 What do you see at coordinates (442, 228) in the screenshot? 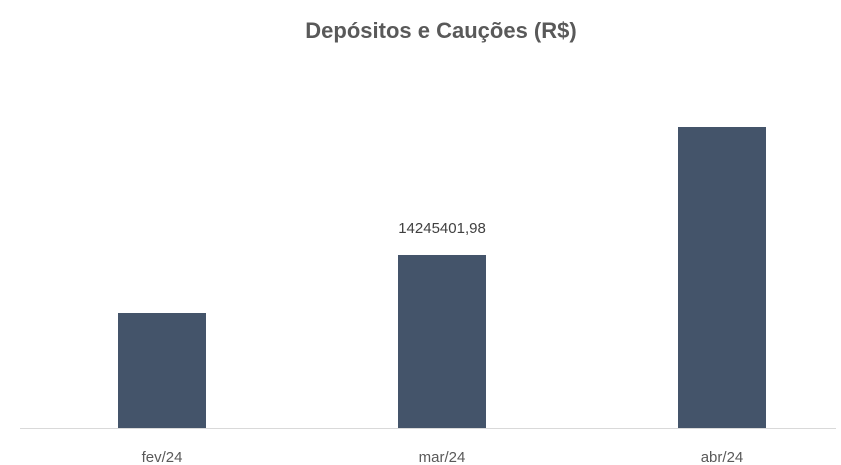
I see `data-label: 14245401,98` at bounding box center [442, 228].